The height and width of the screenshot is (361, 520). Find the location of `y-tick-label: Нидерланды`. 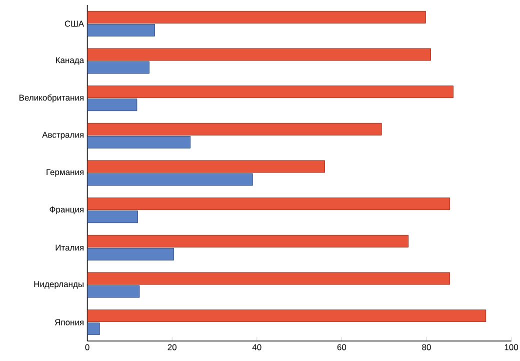

y-tick-label: Нидерланды is located at coordinates (59, 285).